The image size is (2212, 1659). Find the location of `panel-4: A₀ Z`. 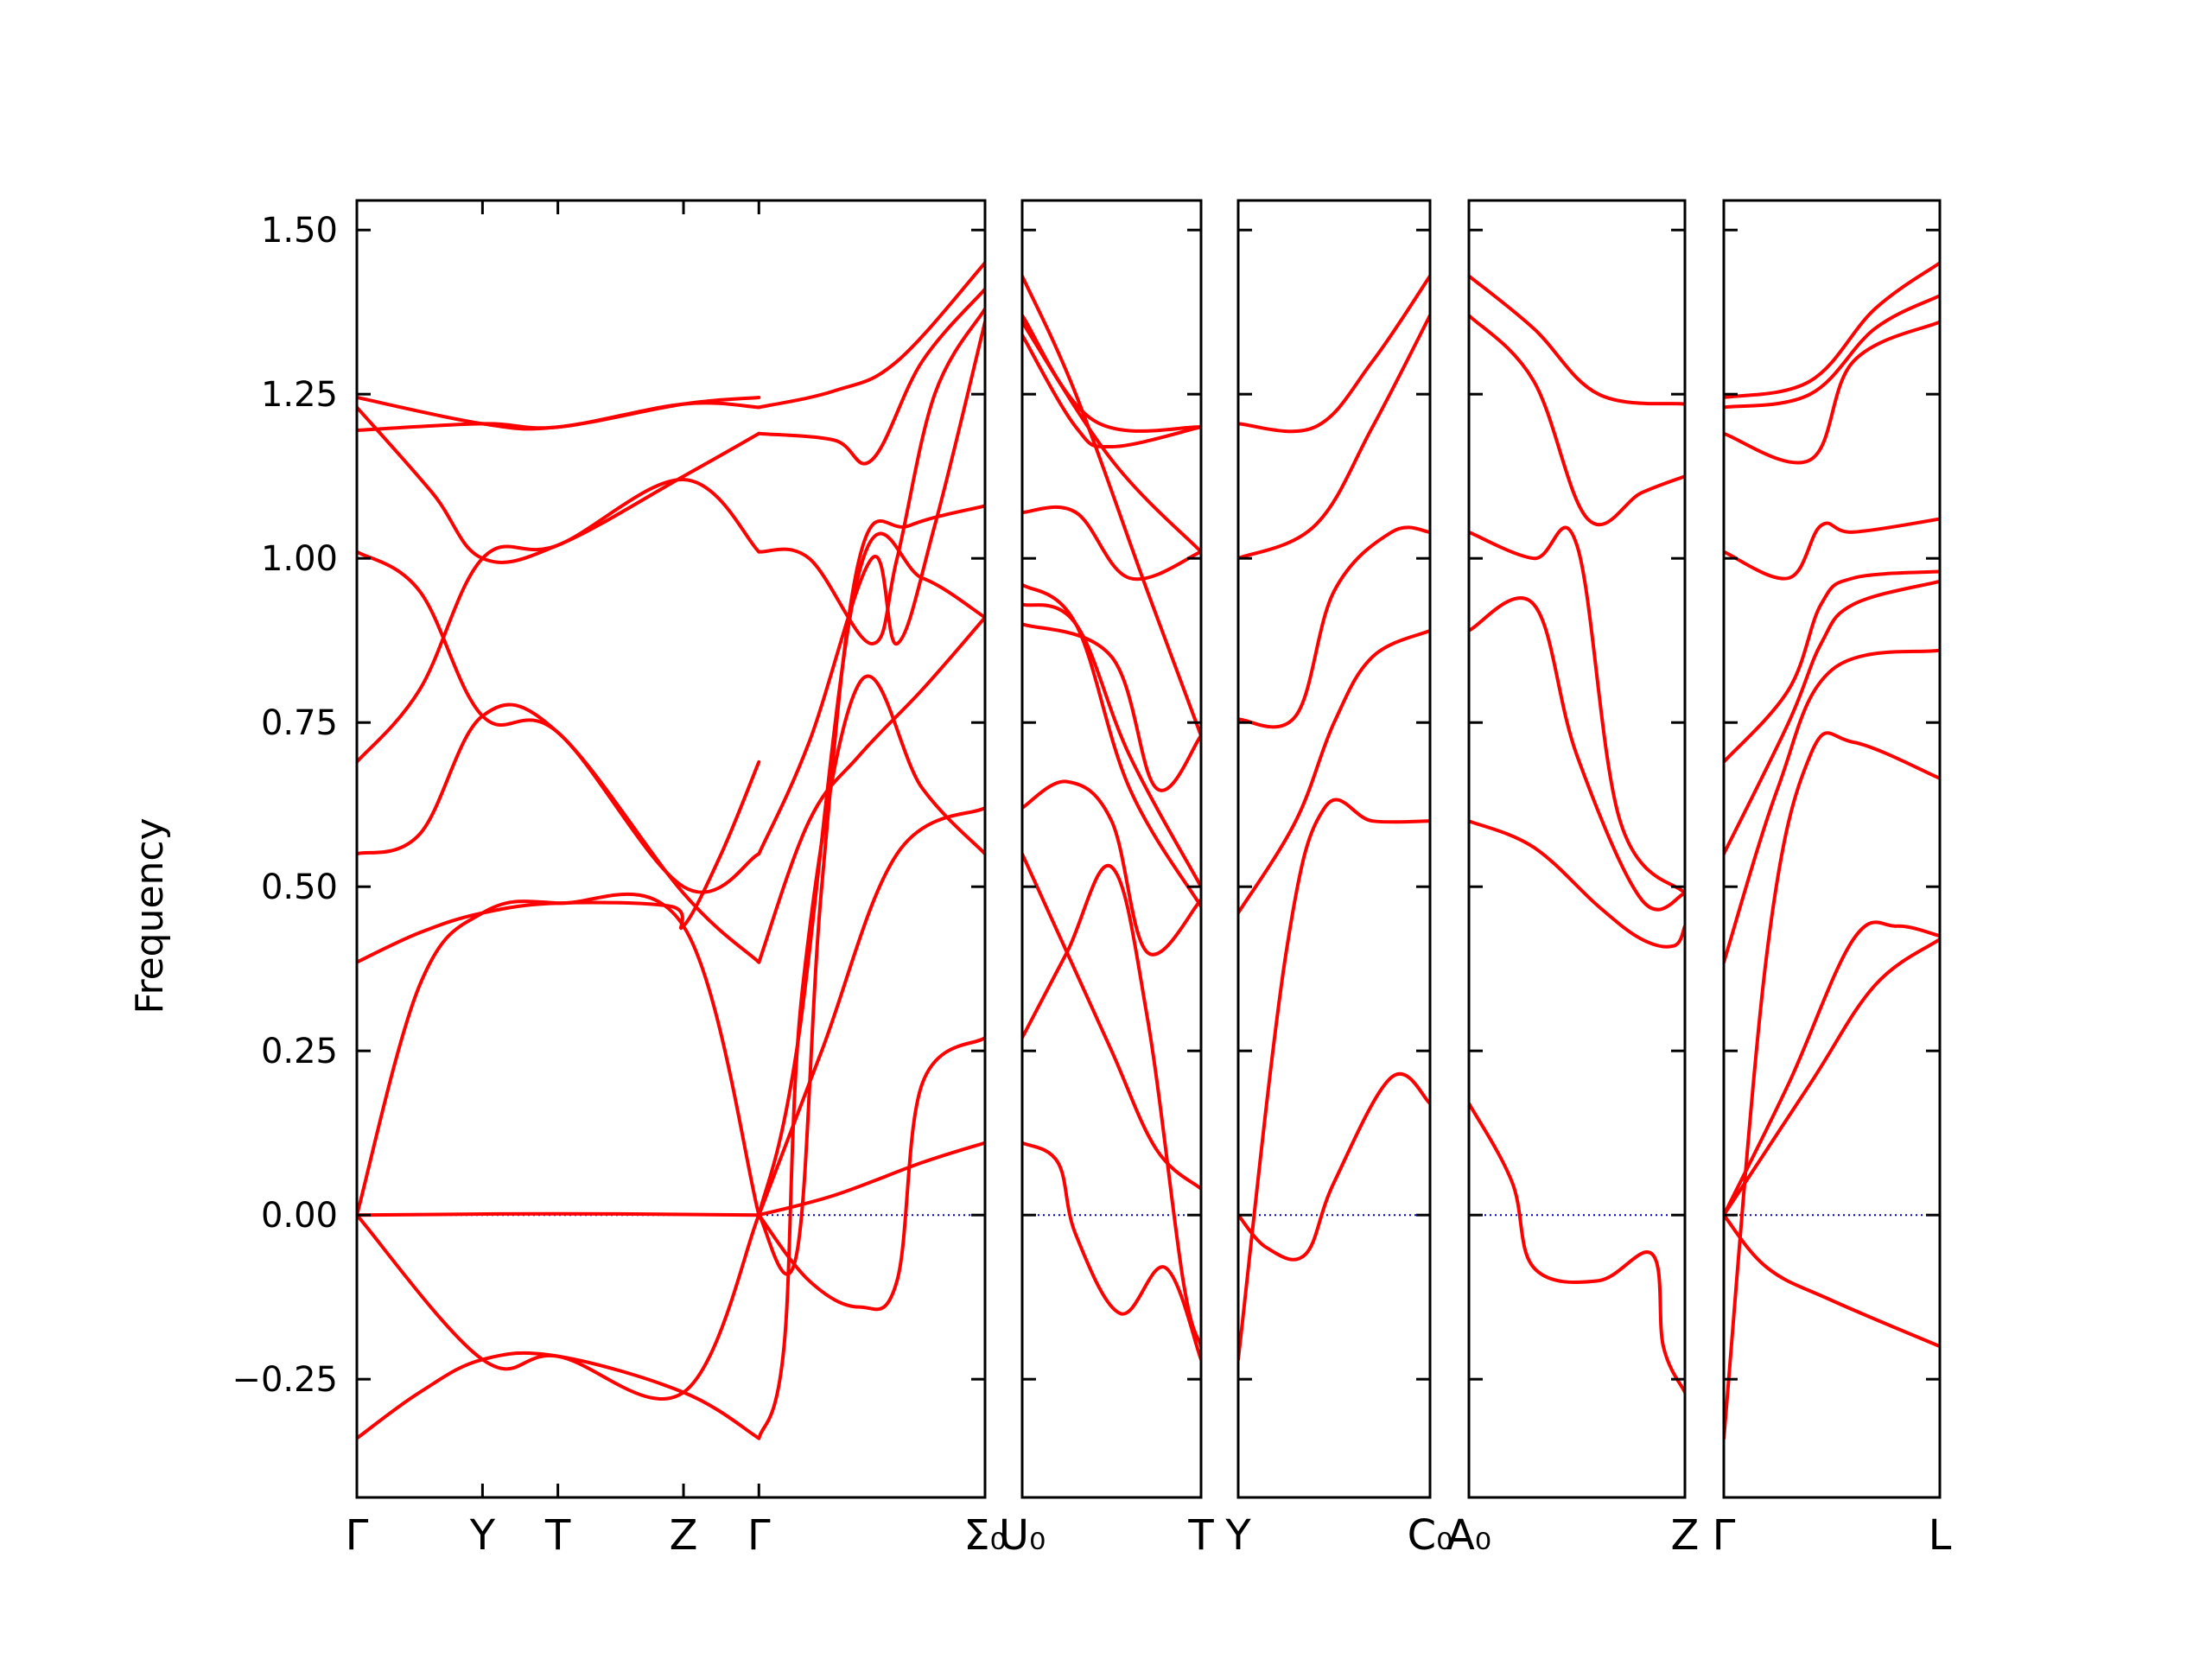

panel-4: A₀ Z is located at coordinates (1573, 879).